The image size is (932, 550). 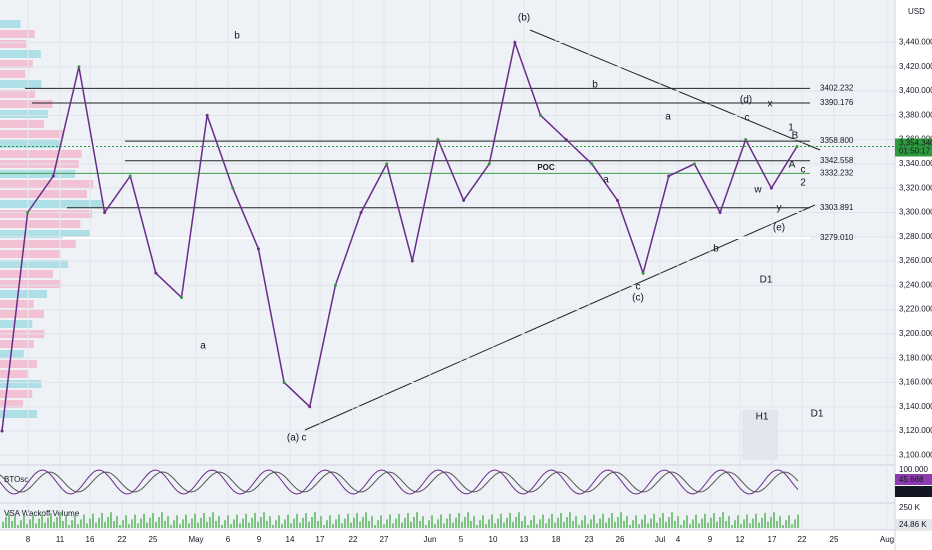 What do you see at coordinates (293, 438) in the screenshot?
I see `wave-label: (a)` at bounding box center [293, 438].